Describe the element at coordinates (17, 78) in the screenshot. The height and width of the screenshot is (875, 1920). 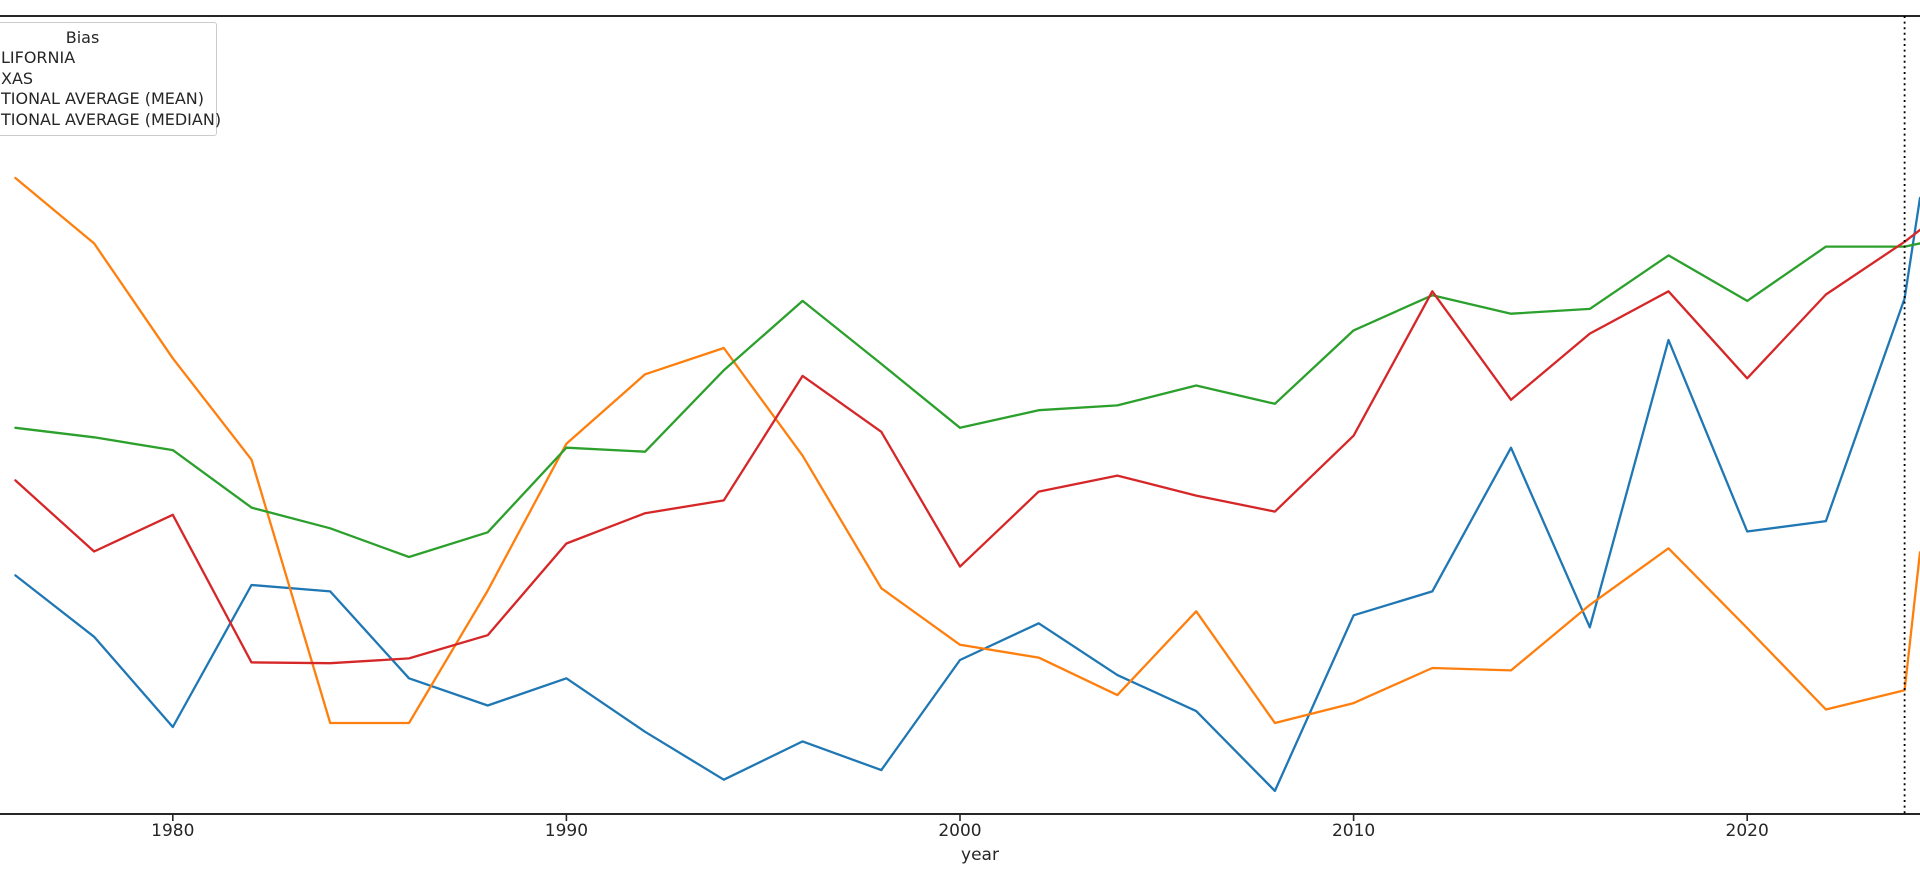
I see `legend-item-label: XAS` at that location.